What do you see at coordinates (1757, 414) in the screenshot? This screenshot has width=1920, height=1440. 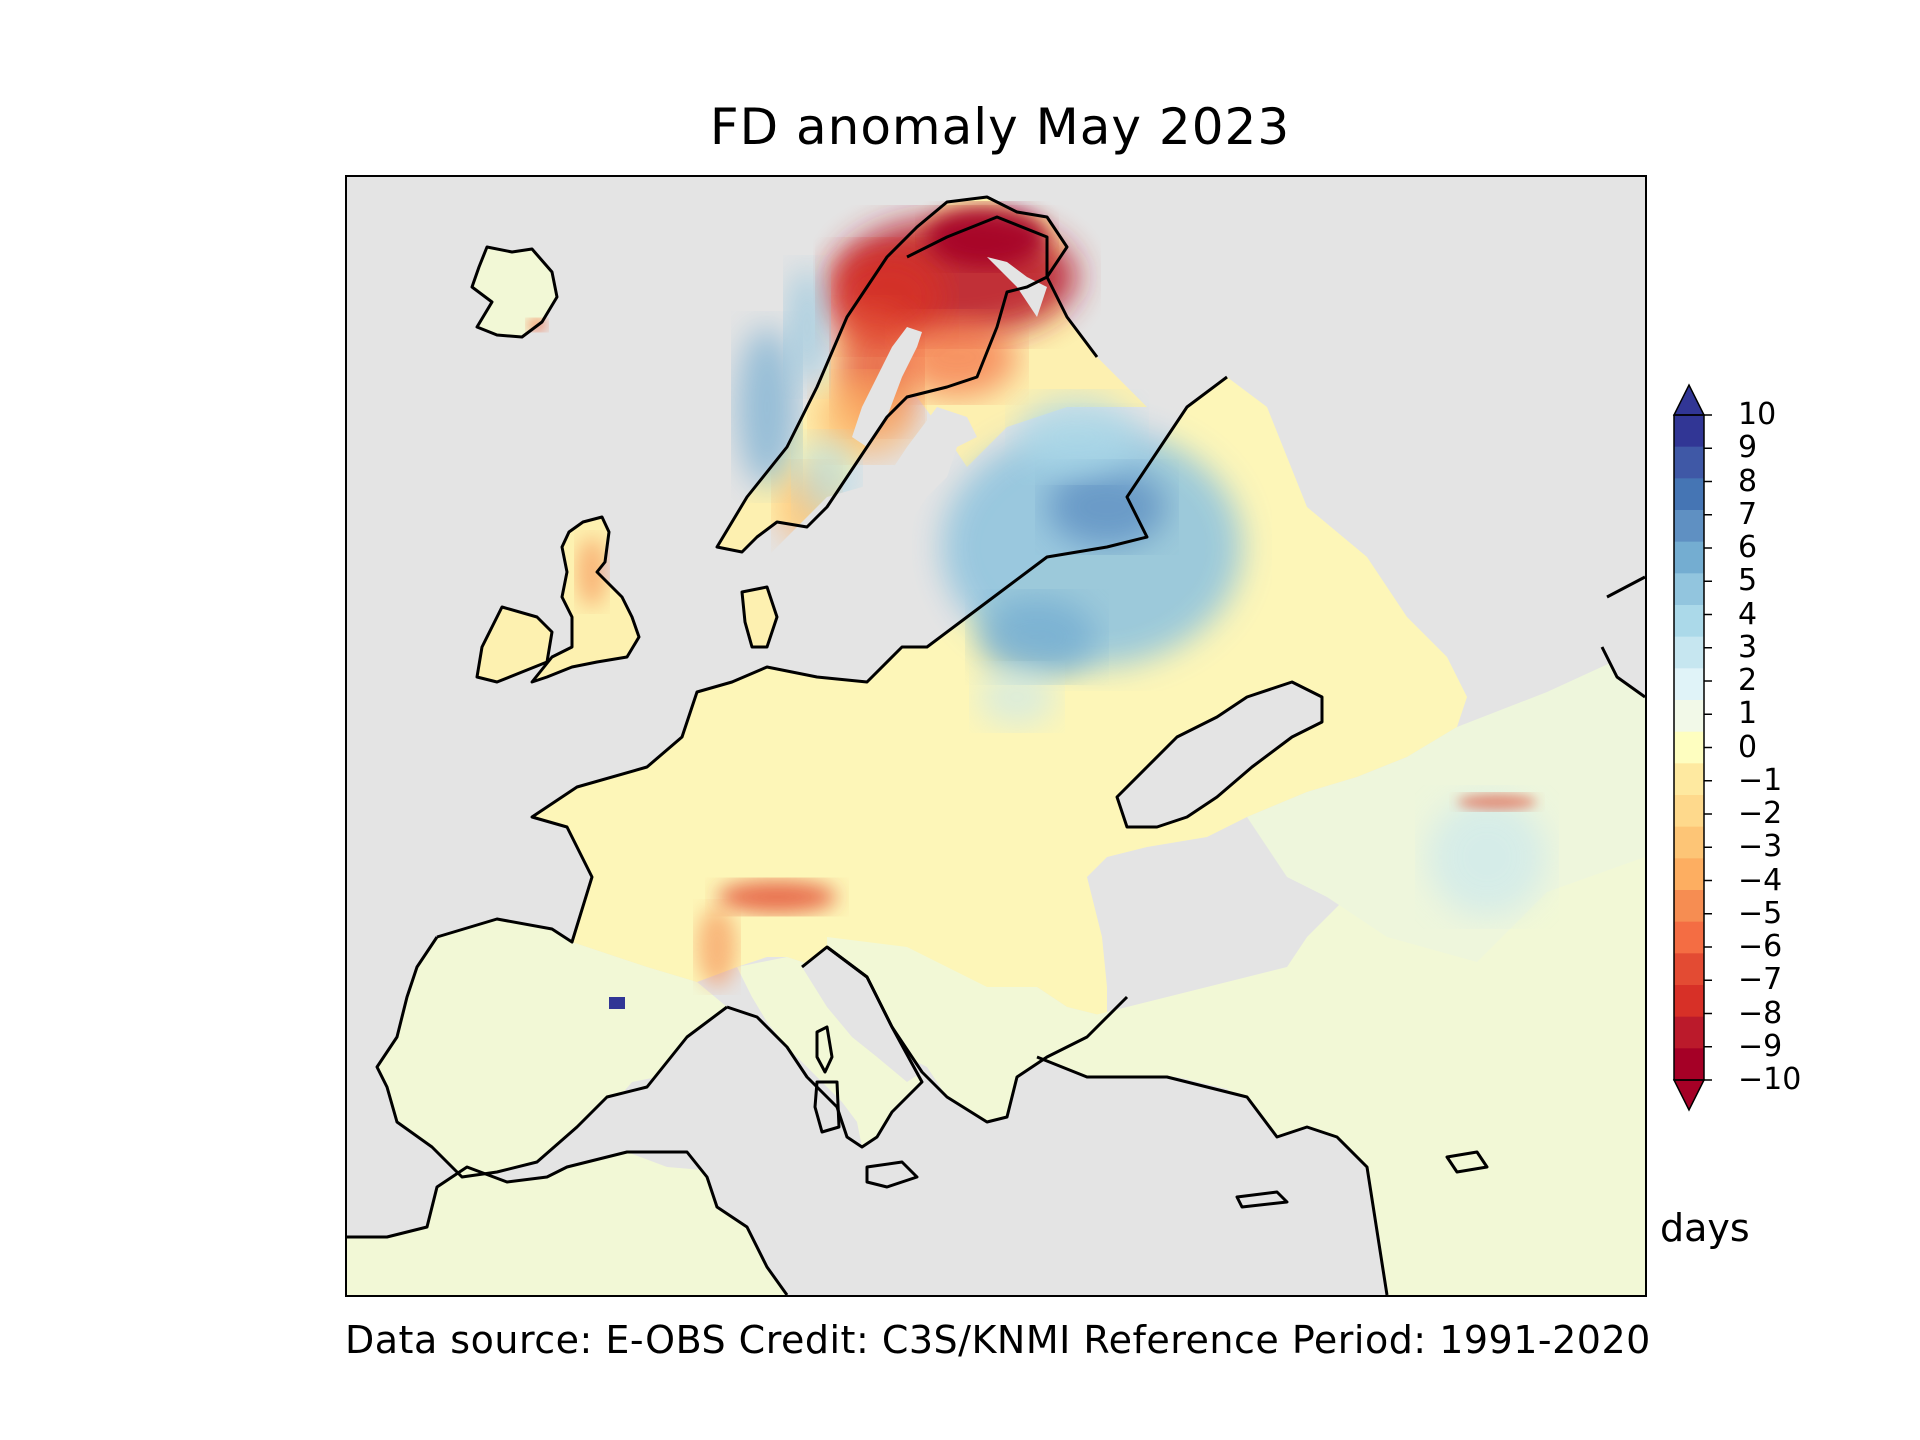 I see `colorbar-tick-label: 10` at bounding box center [1757, 414].